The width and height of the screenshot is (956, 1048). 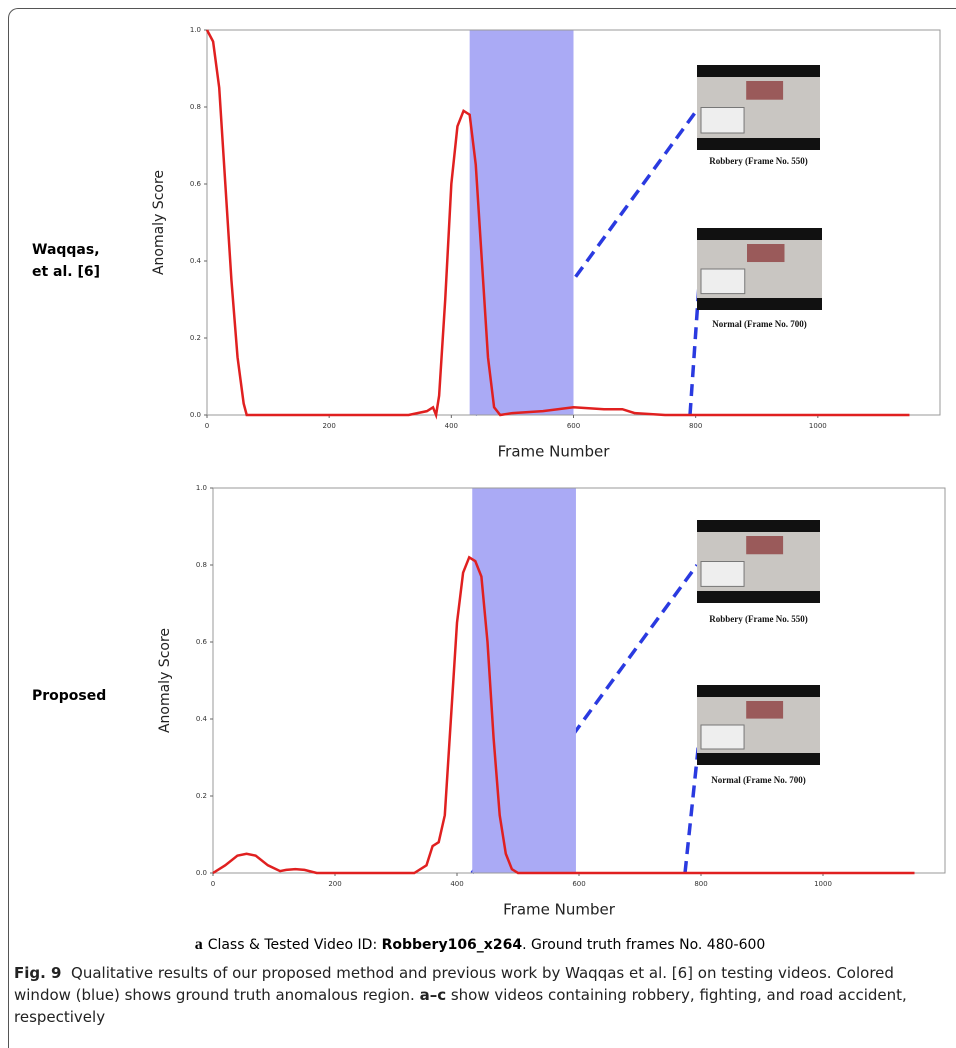 What do you see at coordinates (69, 696) in the screenshot?
I see `row-label: Proposed` at bounding box center [69, 696].